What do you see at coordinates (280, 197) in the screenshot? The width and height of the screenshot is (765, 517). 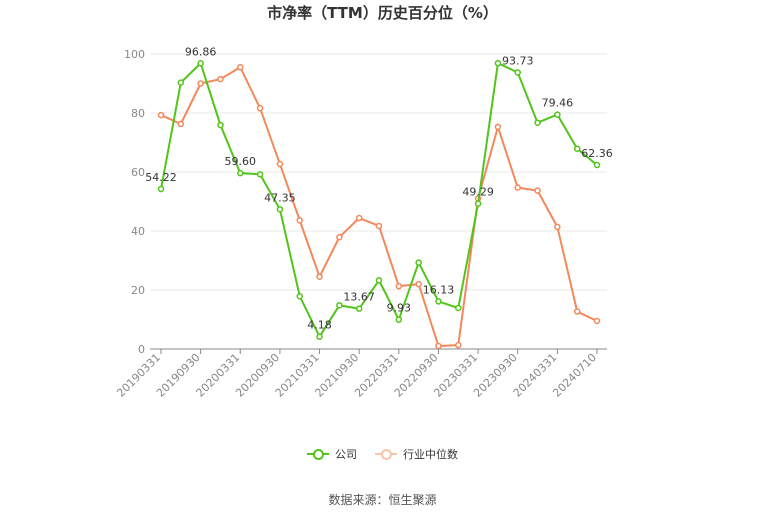 I see `data-label: 47.35` at bounding box center [280, 197].